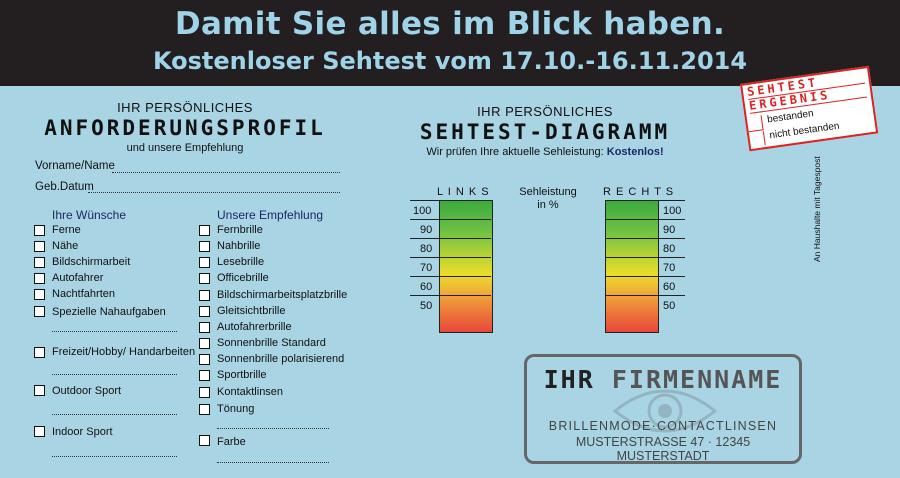 The height and width of the screenshot is (478, 900). I want to click on name-field, so click(226, 172).